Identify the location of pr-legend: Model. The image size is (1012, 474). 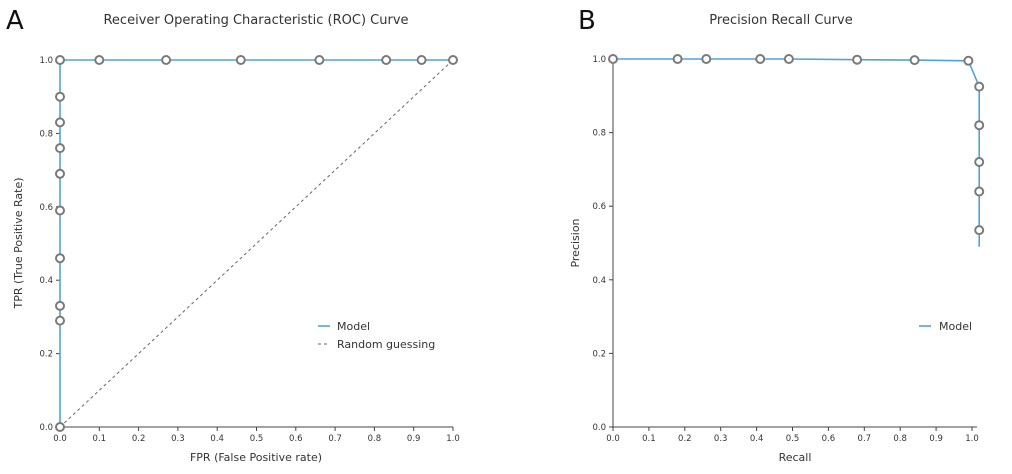
(945, 326).